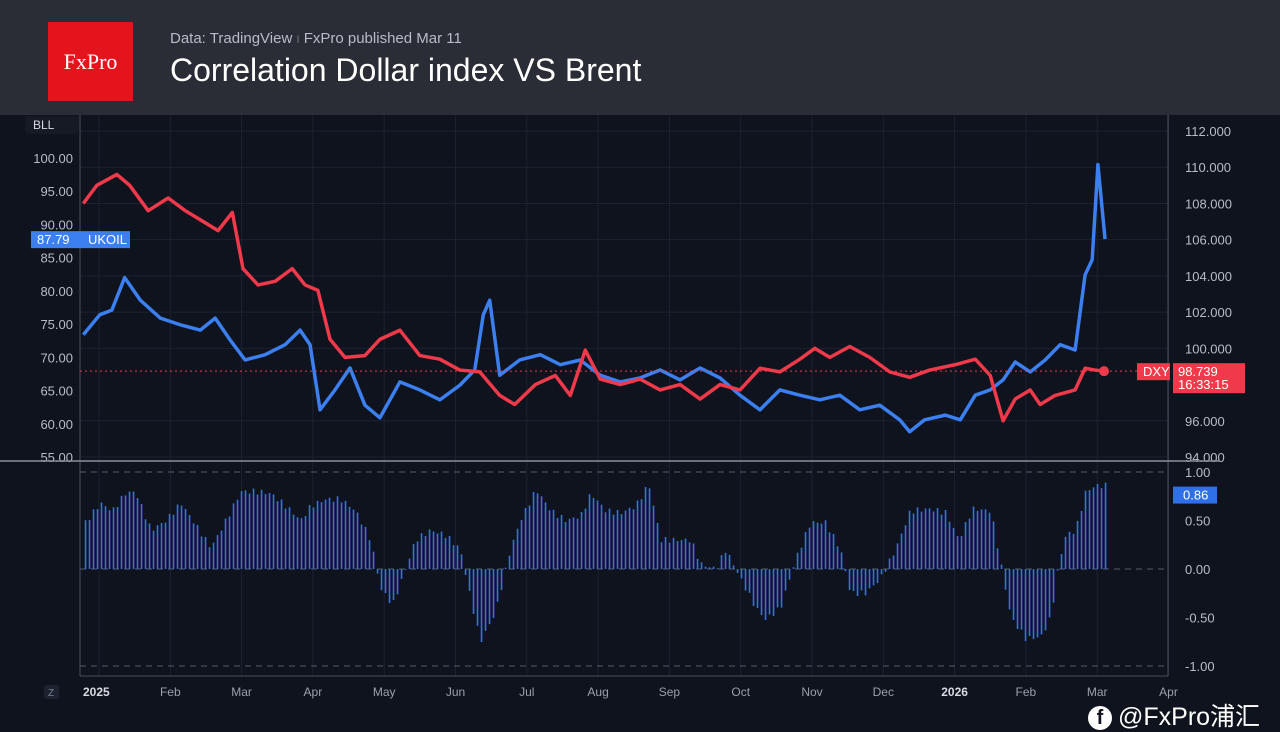 This screenshot has height=732, width=1280. Describe the element at coordinates (1198, 371) in the screenshot. I see `dxy-last-value: 98.739` at that location.